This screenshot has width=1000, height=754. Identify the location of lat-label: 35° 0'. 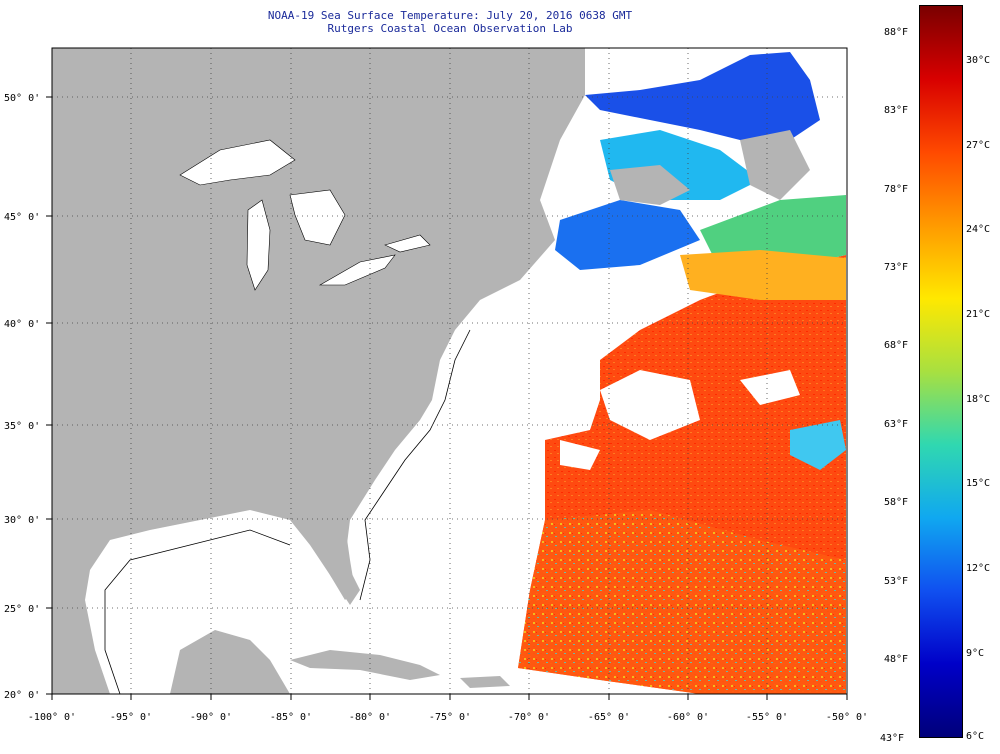
(22, 426).